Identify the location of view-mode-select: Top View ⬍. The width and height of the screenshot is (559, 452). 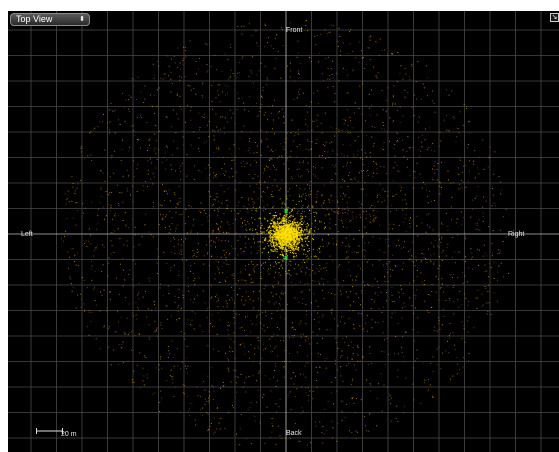
(50, 19).